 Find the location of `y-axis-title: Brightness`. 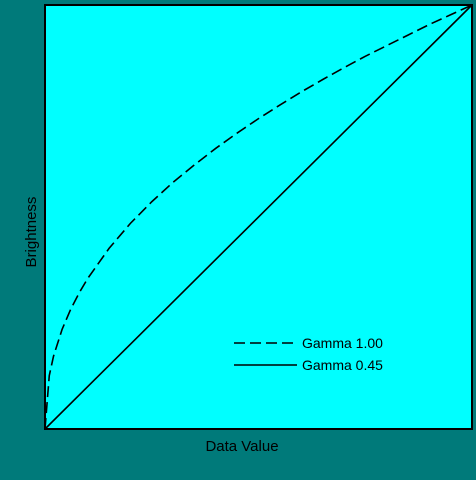

y-axis-title: Brightness is located at coordinates (31, 232).